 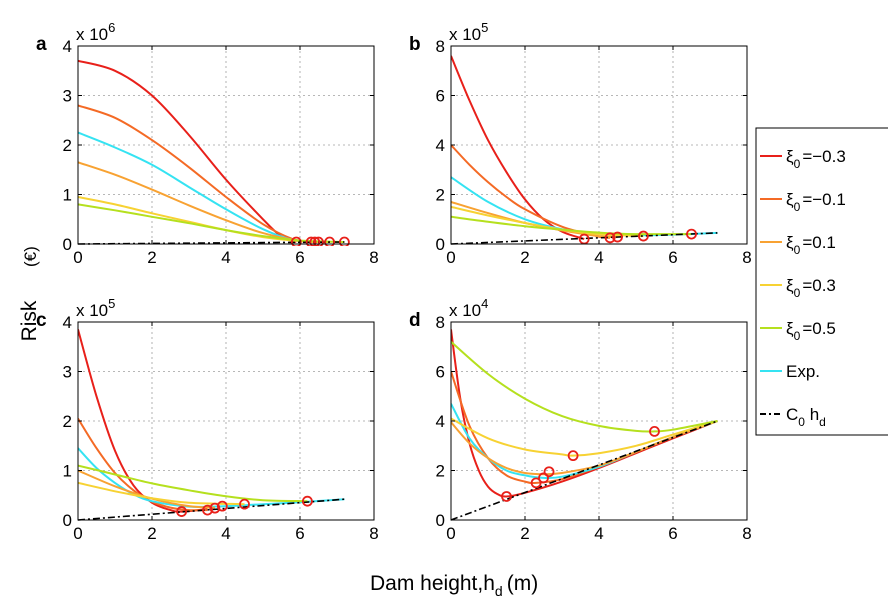 I want to click on axis-multiplier: x 106, so click(x=95, y=32).